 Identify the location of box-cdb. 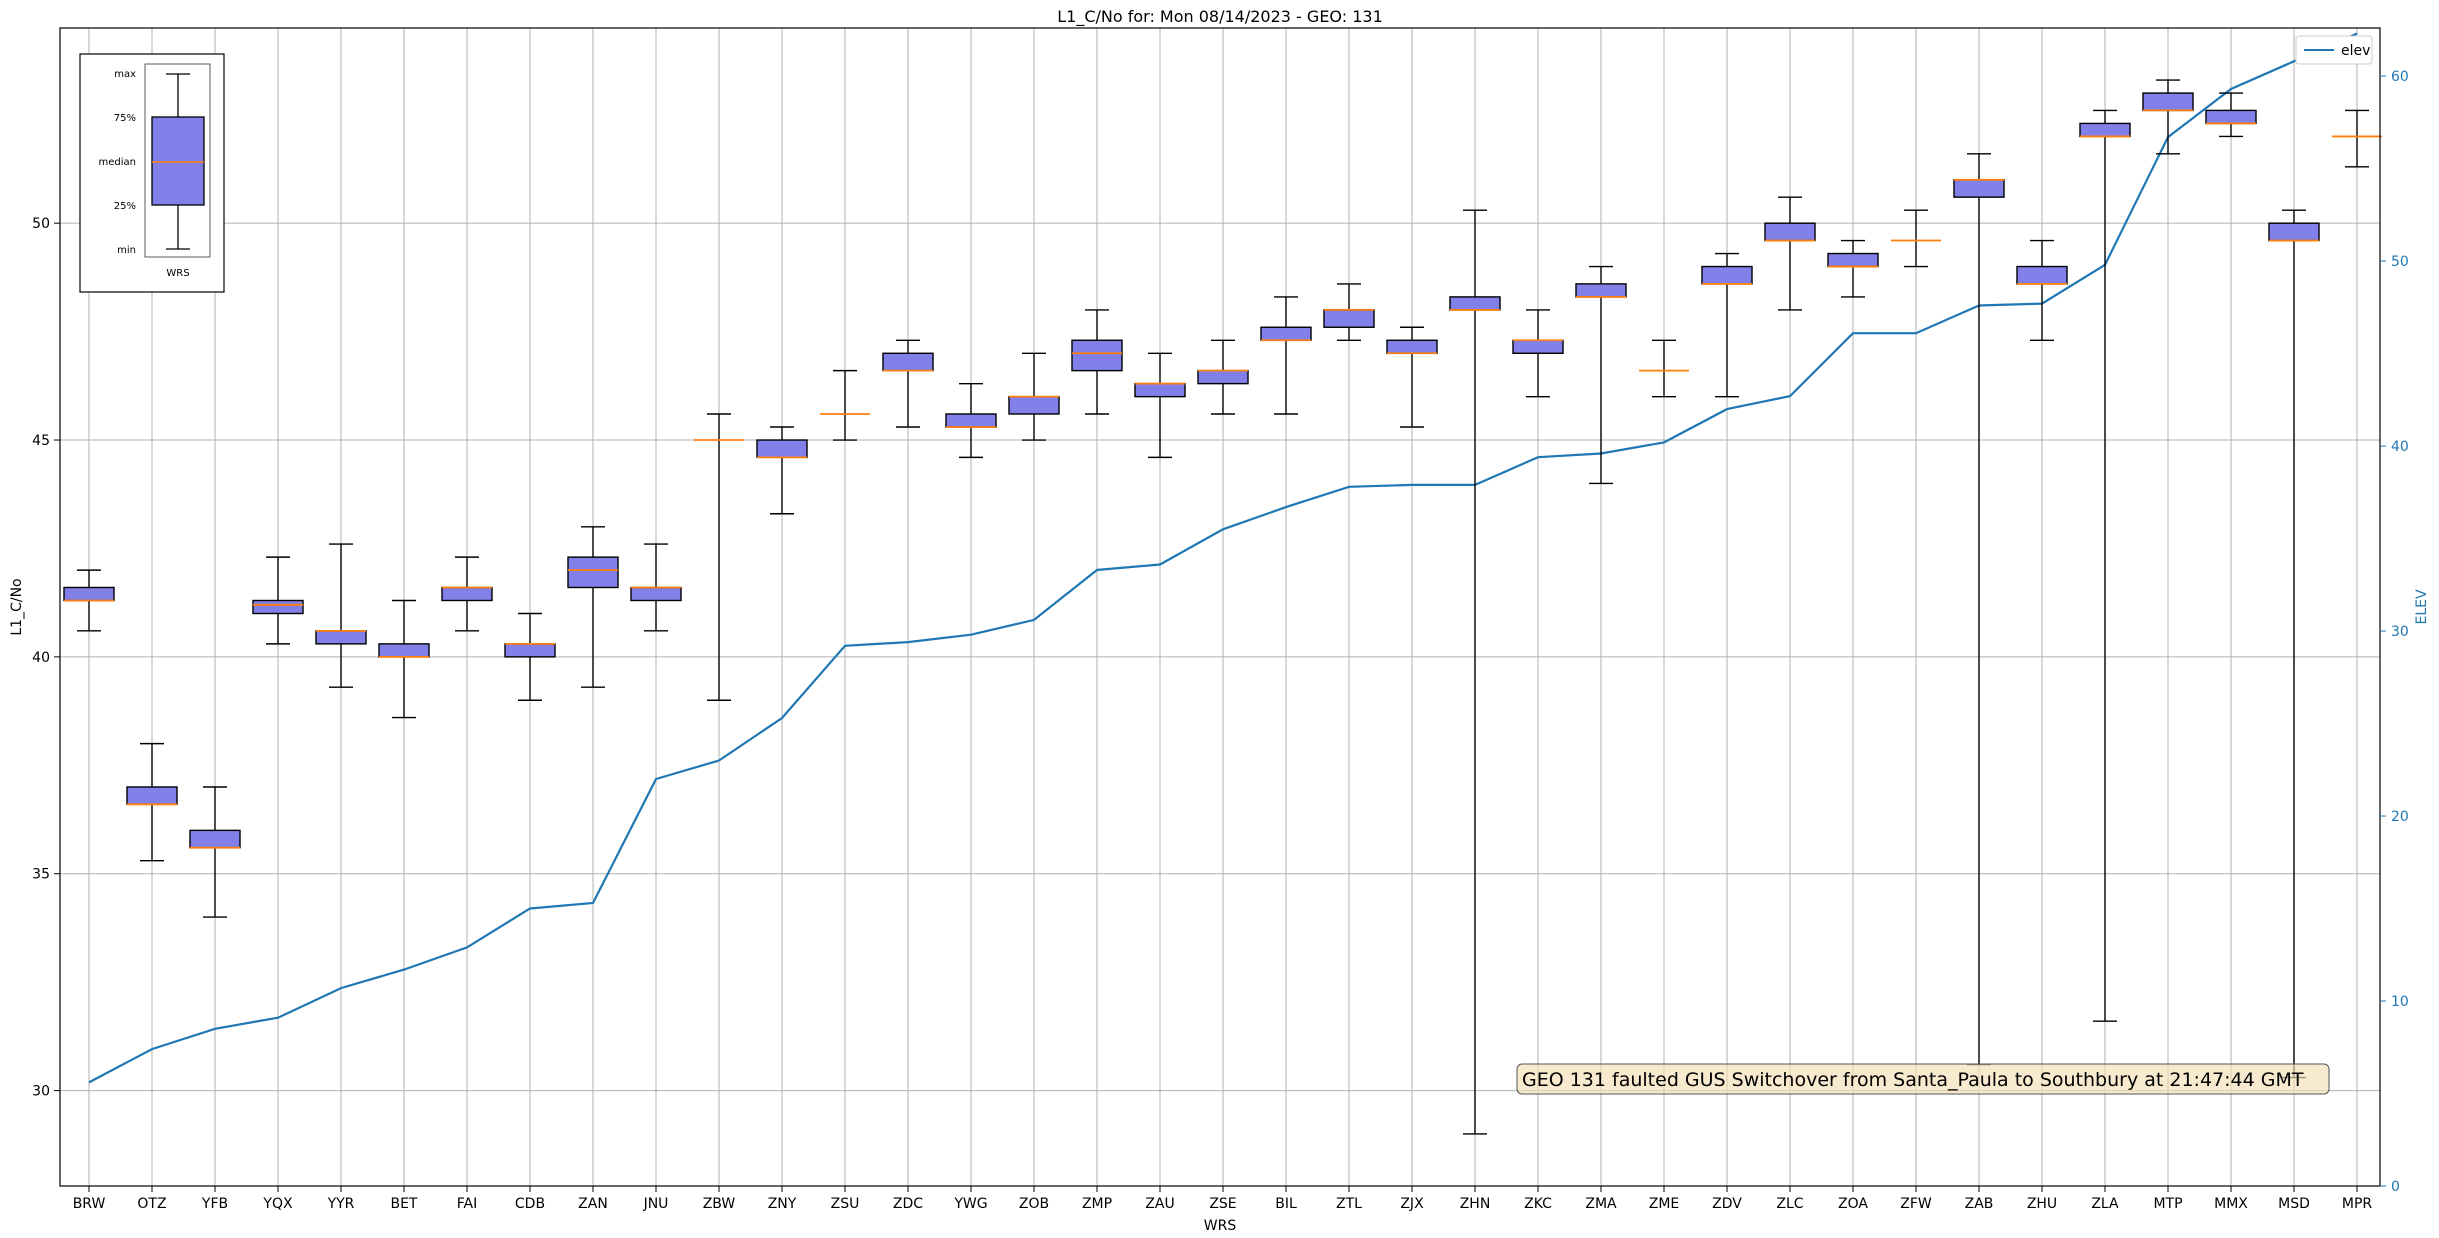
(530, 656).